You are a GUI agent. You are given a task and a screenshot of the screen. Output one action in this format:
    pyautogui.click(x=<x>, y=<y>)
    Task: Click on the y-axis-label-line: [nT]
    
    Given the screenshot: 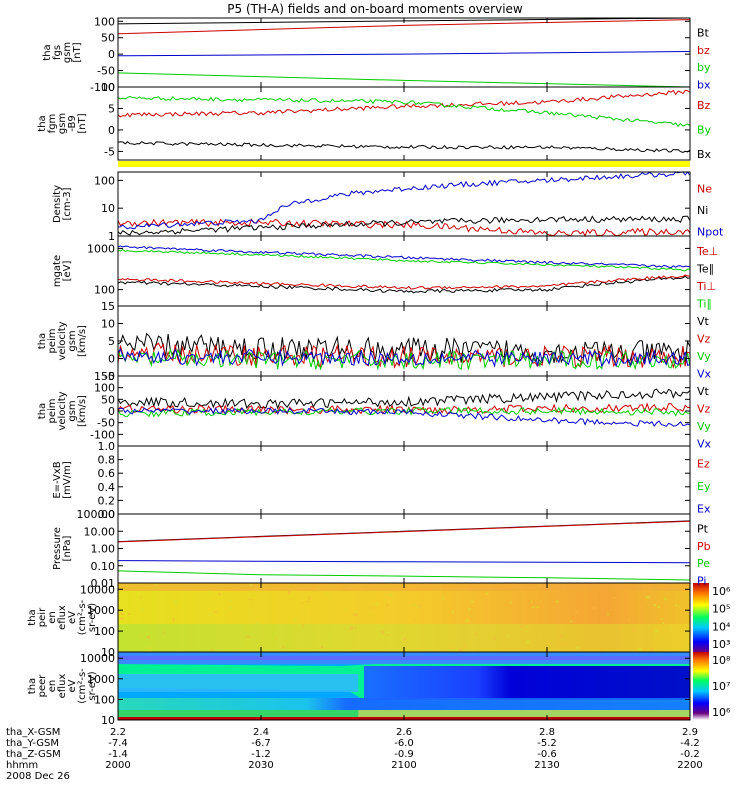 What is the action you would take?
    pyautogui.click(x=77, y=52)
    